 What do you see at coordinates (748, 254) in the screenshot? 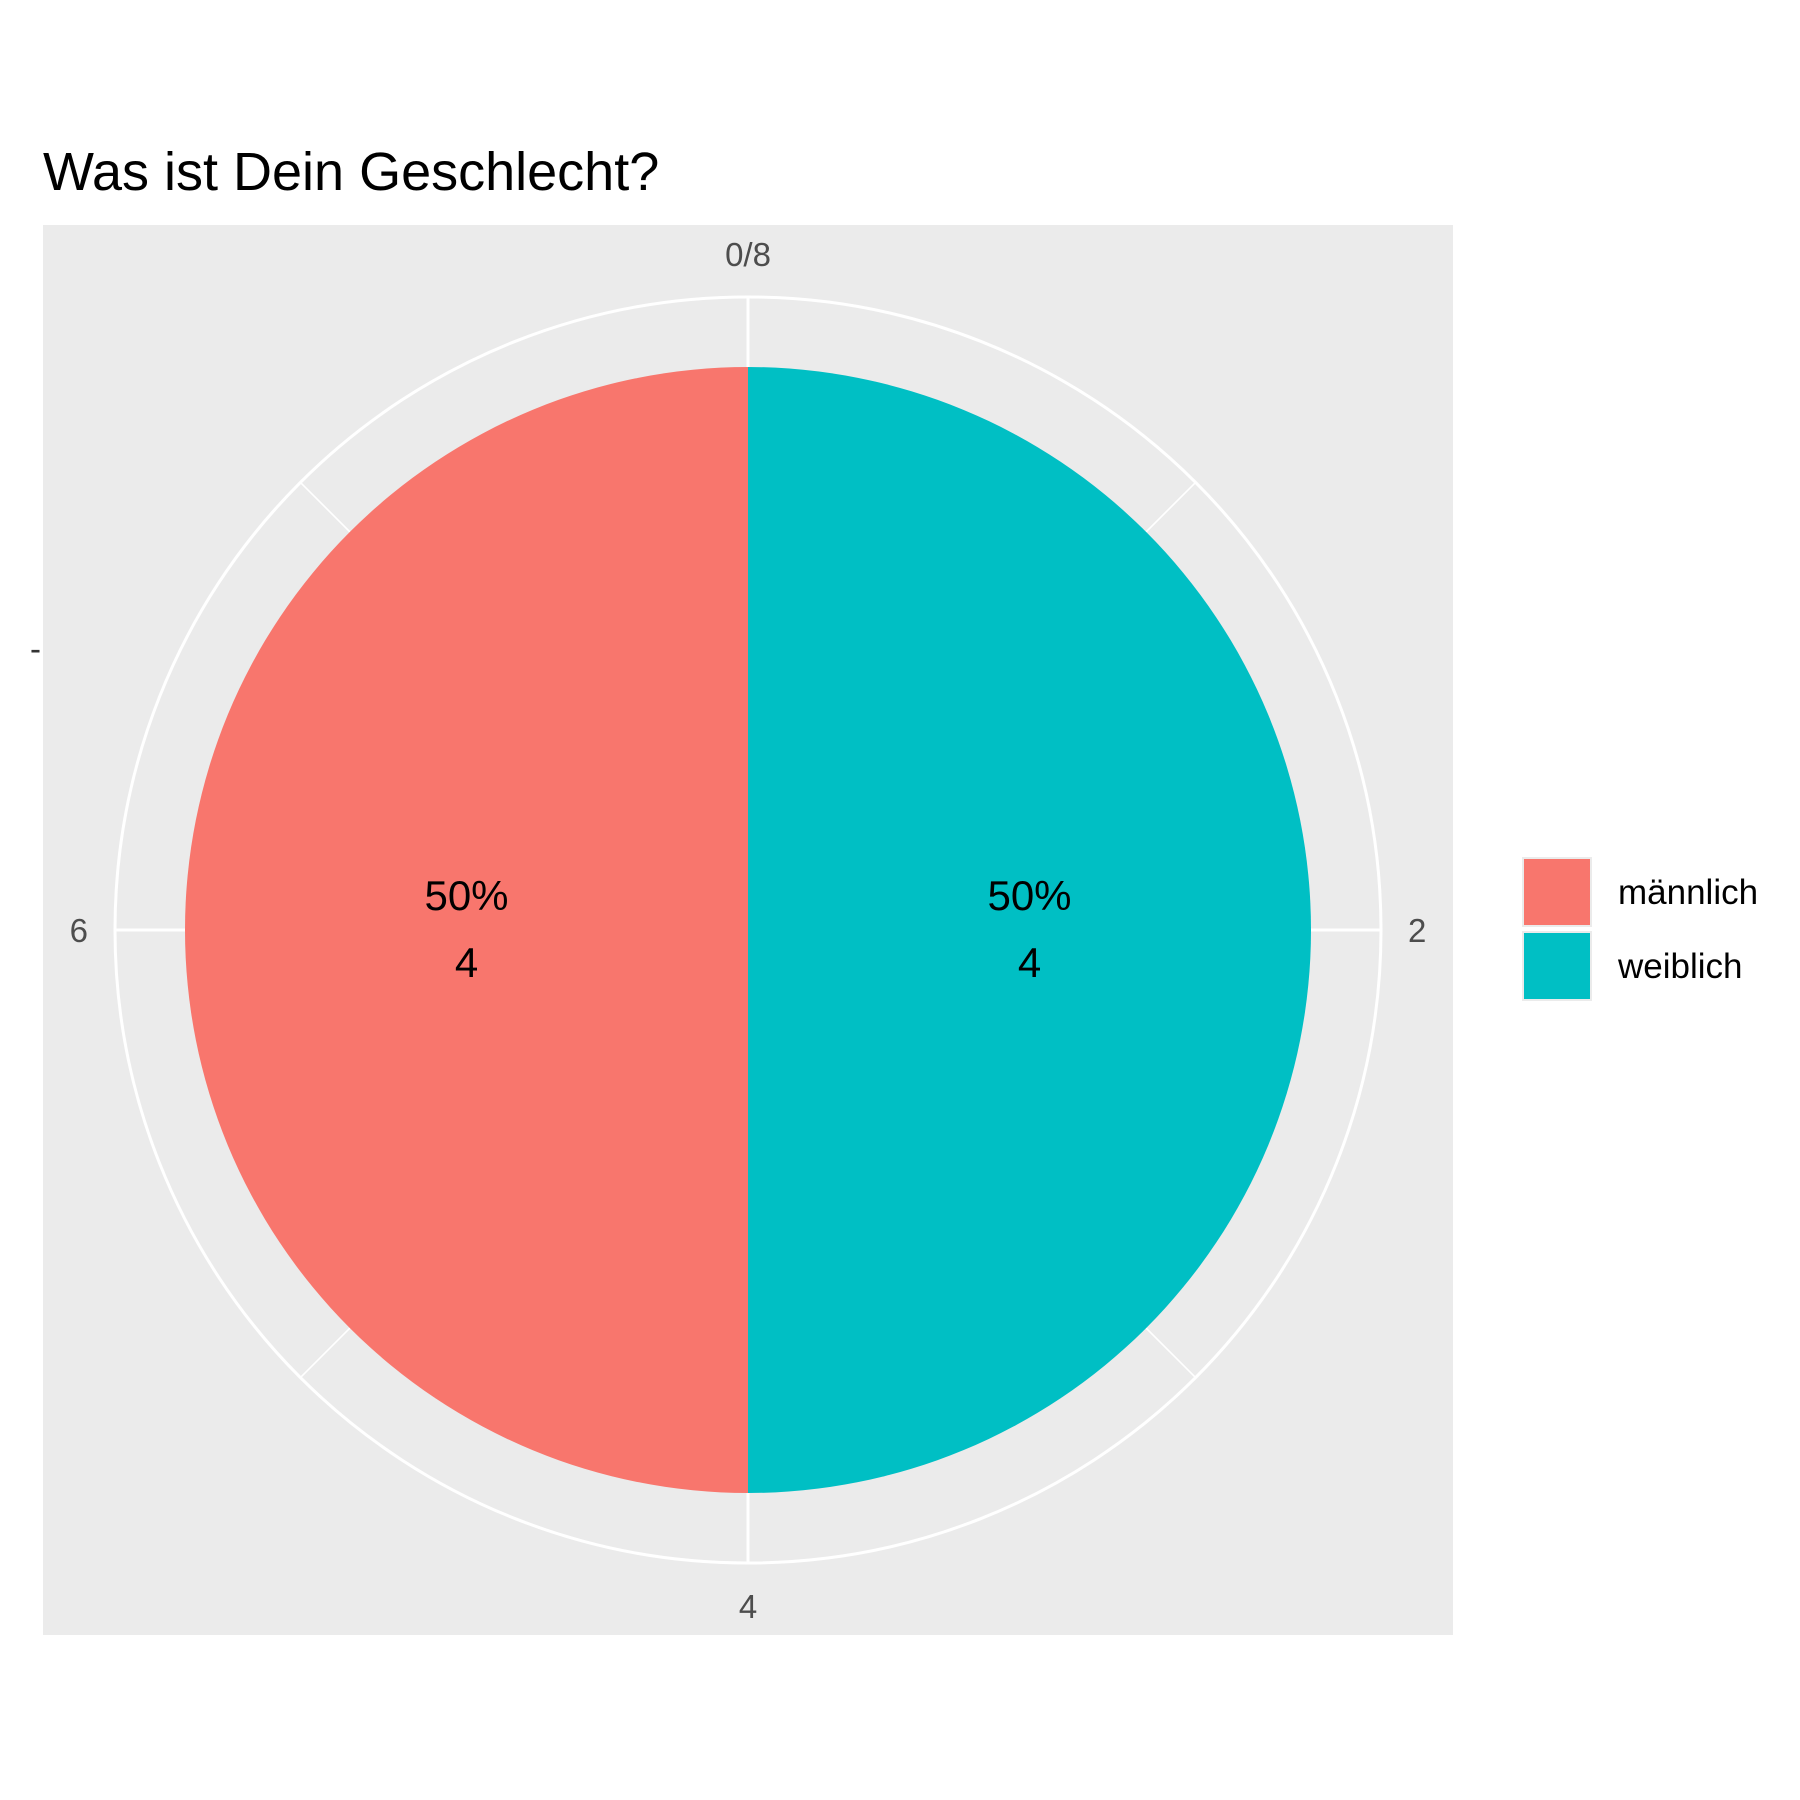
I see `angular-tick-label: 0/8` at bounding box center [748, 254].